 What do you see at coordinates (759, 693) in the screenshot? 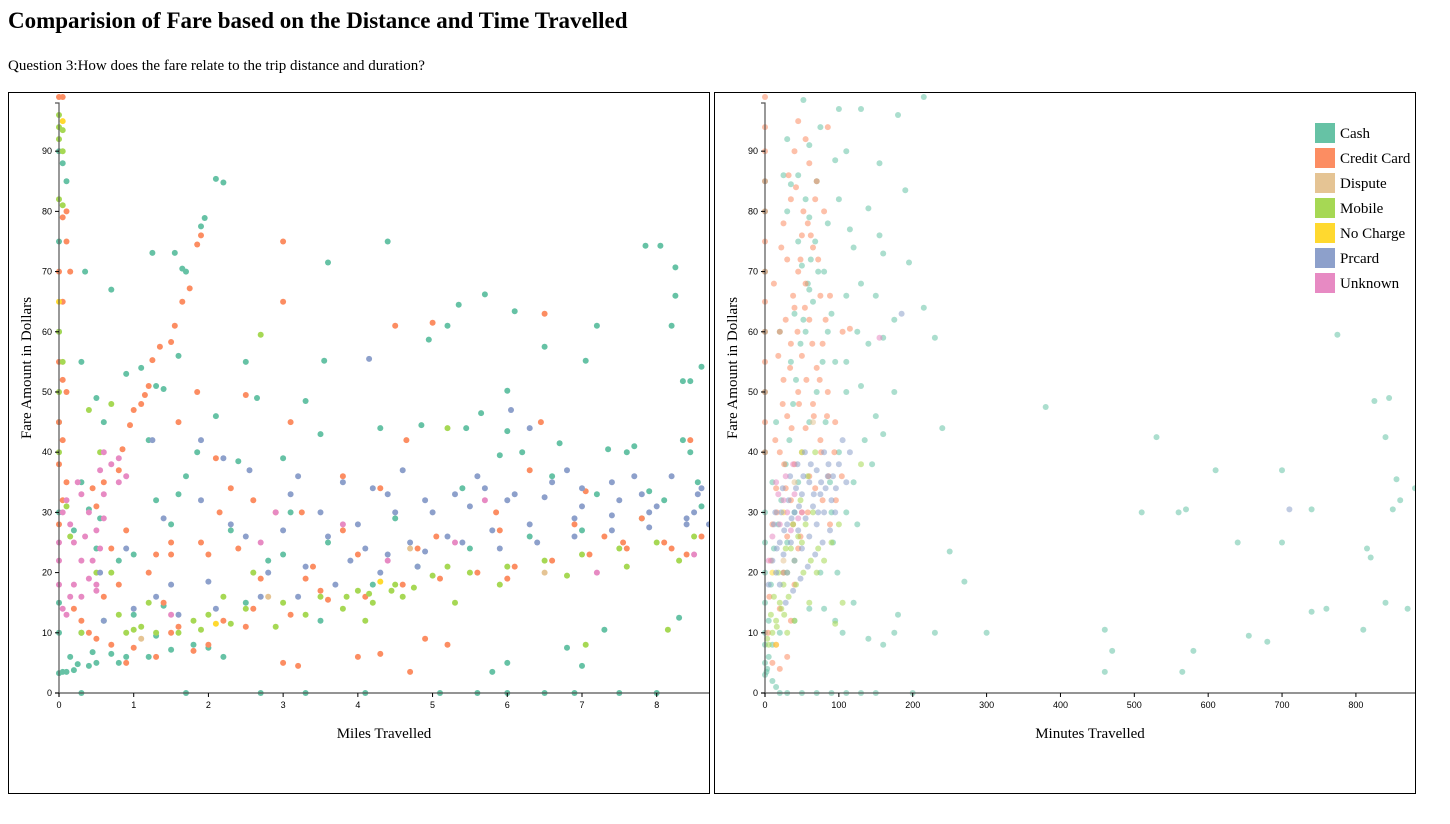
I see `y-tick: 0` at bounding box center [759, 693].